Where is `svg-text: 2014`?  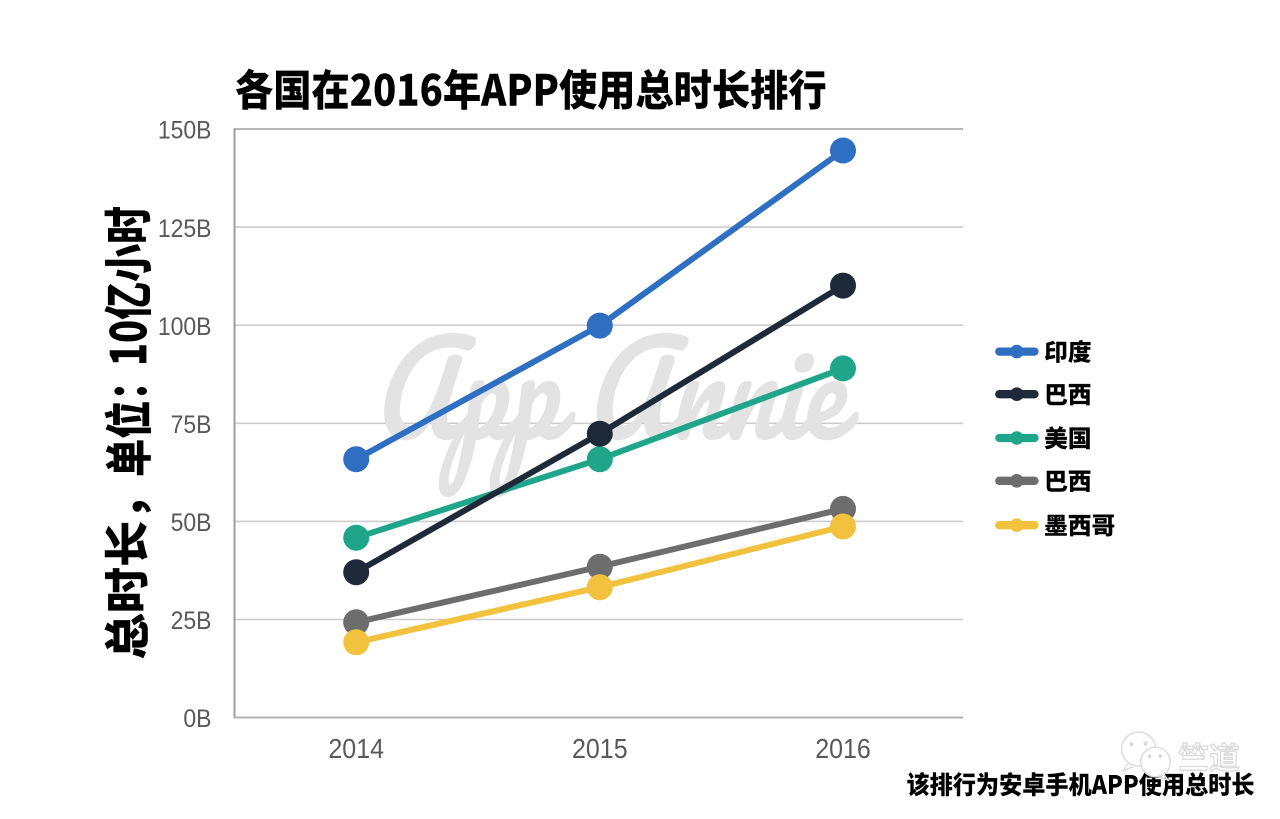 svg-text: 2014 is located at coordinates (356, 748).